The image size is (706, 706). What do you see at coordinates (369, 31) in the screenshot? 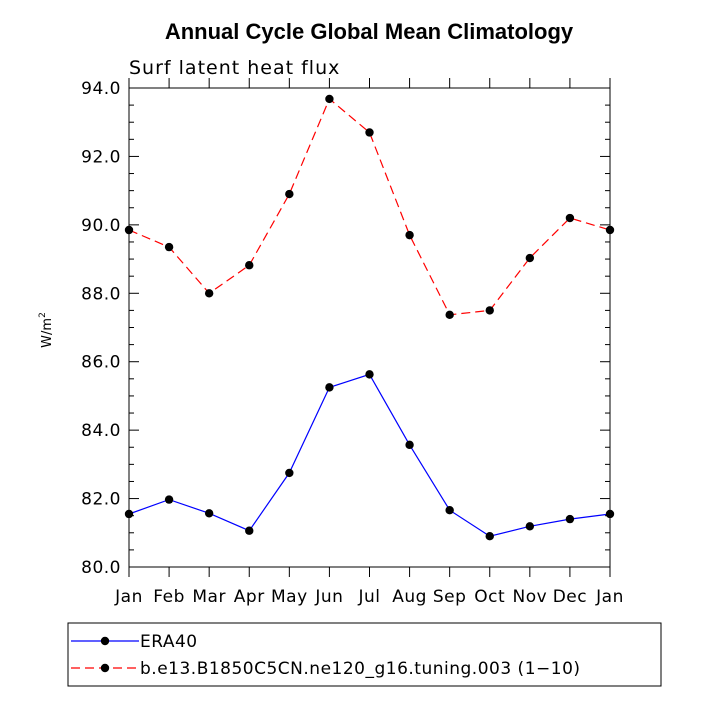
I see `chart-title: Annual Cycle Global Mean Climatology` at bounding box center [369, 31].